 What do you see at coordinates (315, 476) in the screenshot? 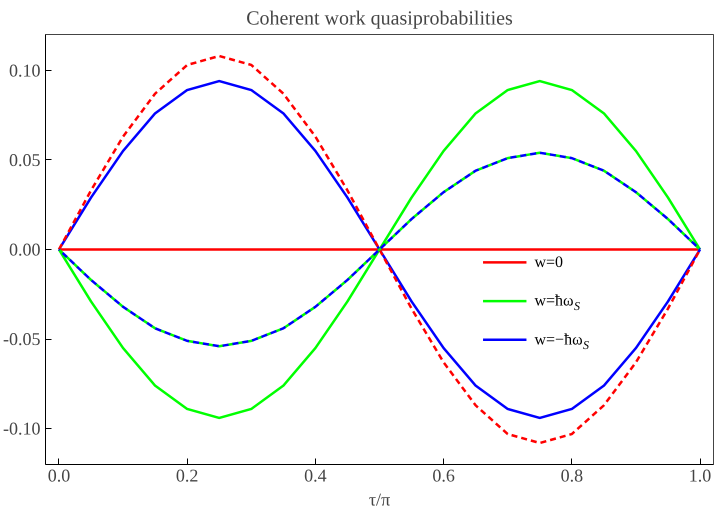
I see `x-tick-label: 0.4` at bounding box center [315, 476].